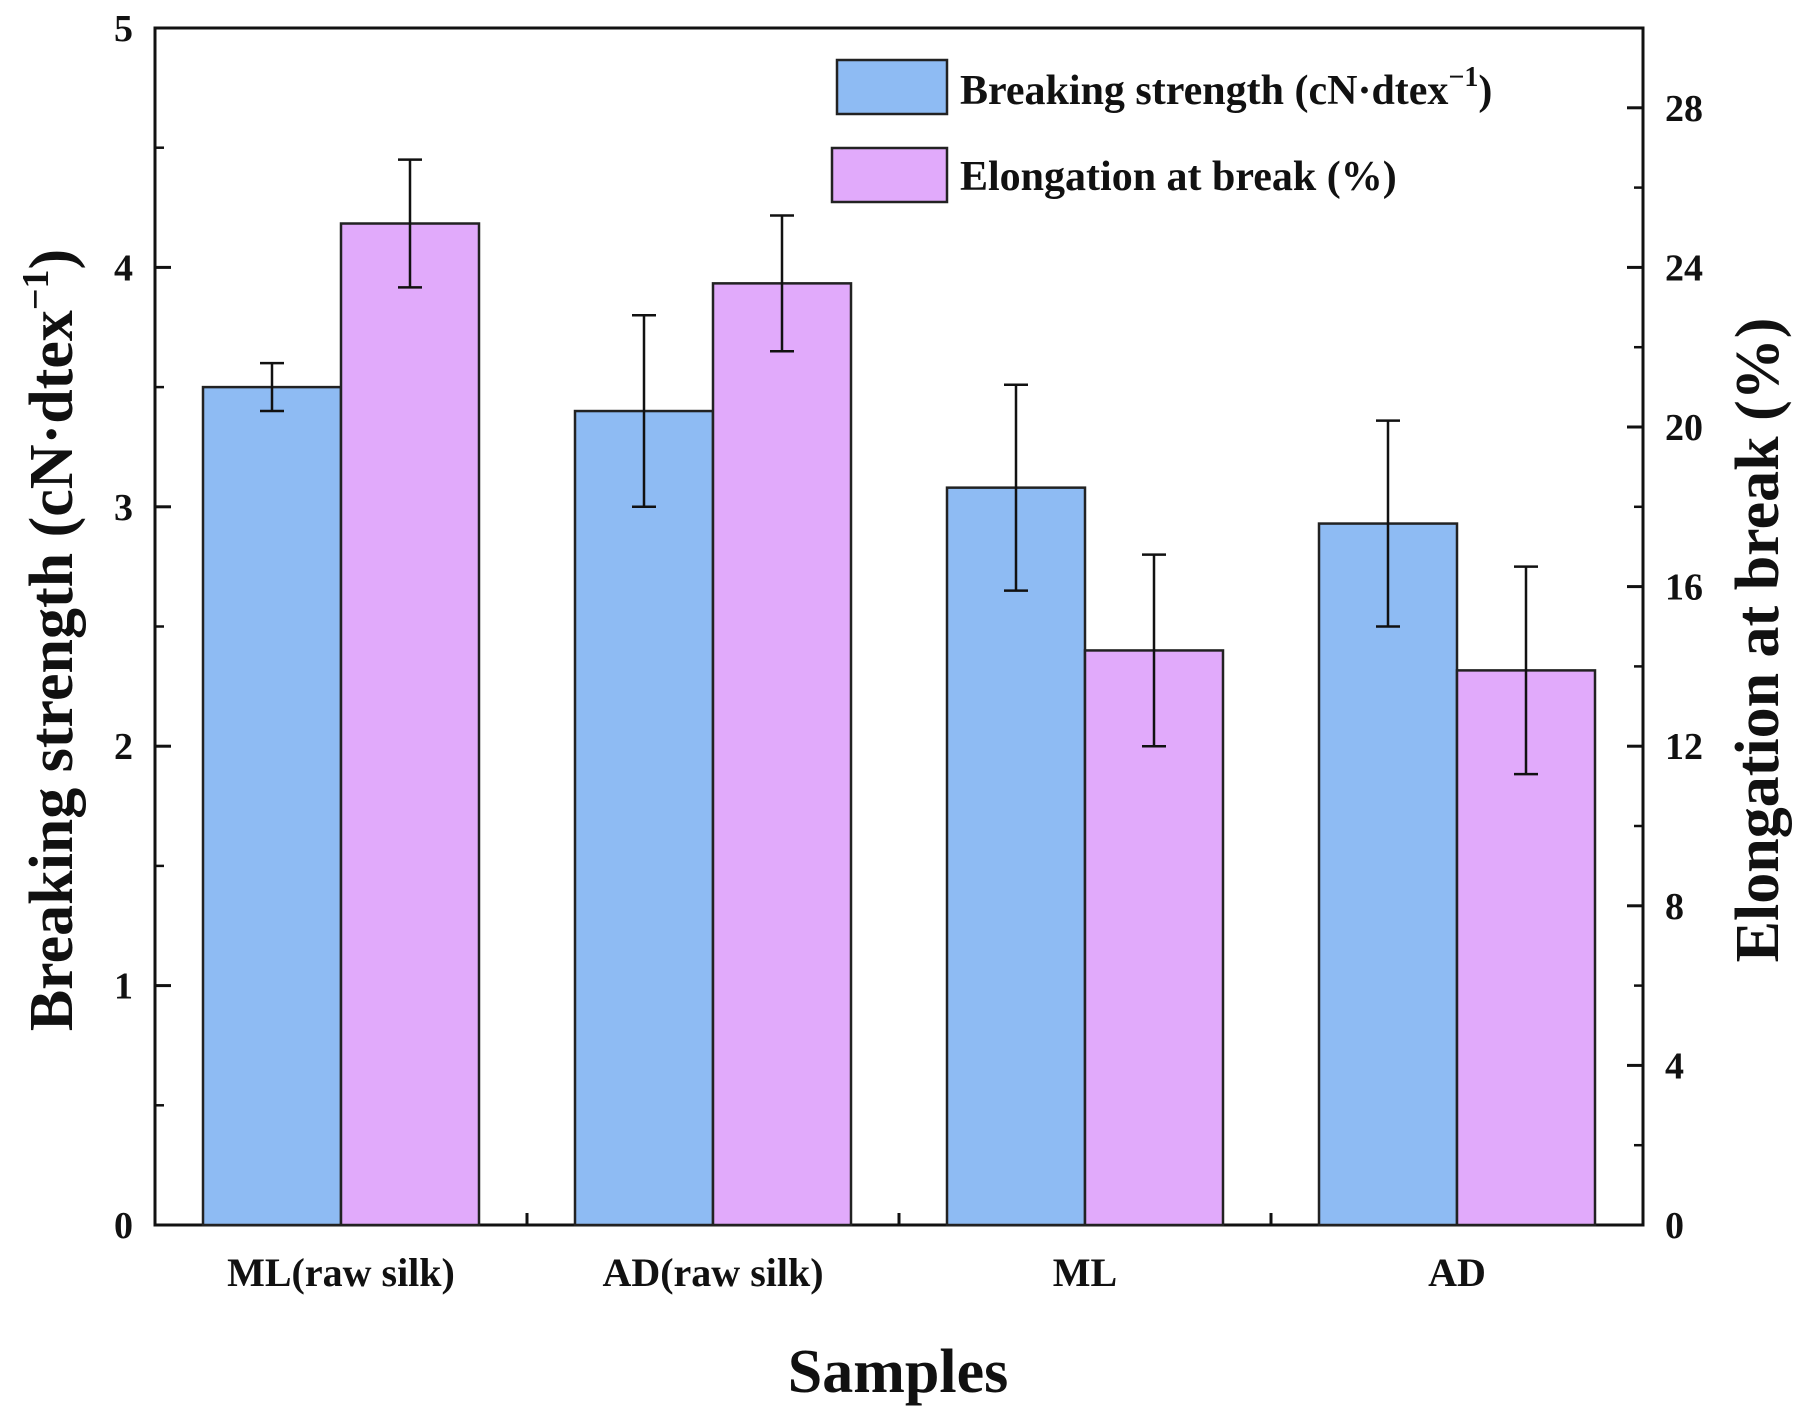 The height and width of the screenshot is (1418, 1816). Describe the element at coordinates (1085, 1272) in the screenshot. I see `x-category-label-2: ML` at that location.